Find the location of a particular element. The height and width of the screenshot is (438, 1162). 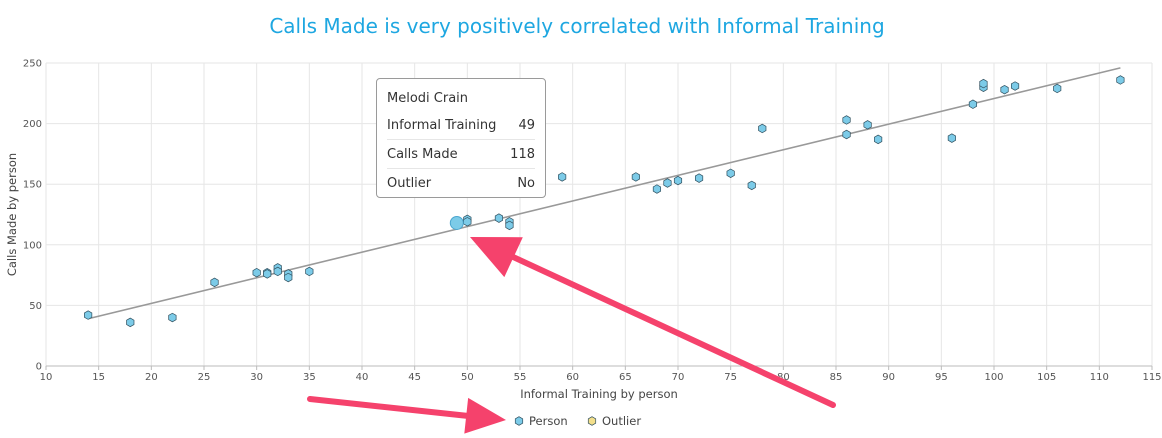

y-tick-label: 150 is located at coordinates (32, 185).